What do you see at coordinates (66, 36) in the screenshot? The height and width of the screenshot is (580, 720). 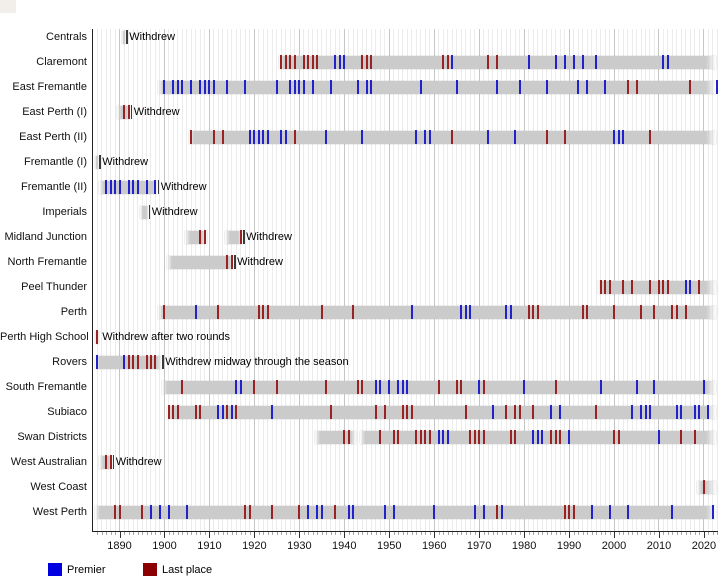 I see `row-label-centrals: Centrals` at bounding box center [66, 36].